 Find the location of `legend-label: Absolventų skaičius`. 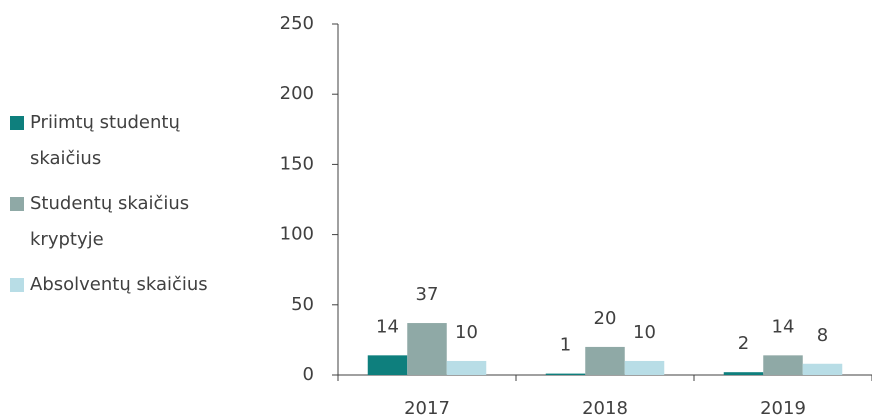

legend-label: Absolventų skaičius is located at coordinates (119, 284).